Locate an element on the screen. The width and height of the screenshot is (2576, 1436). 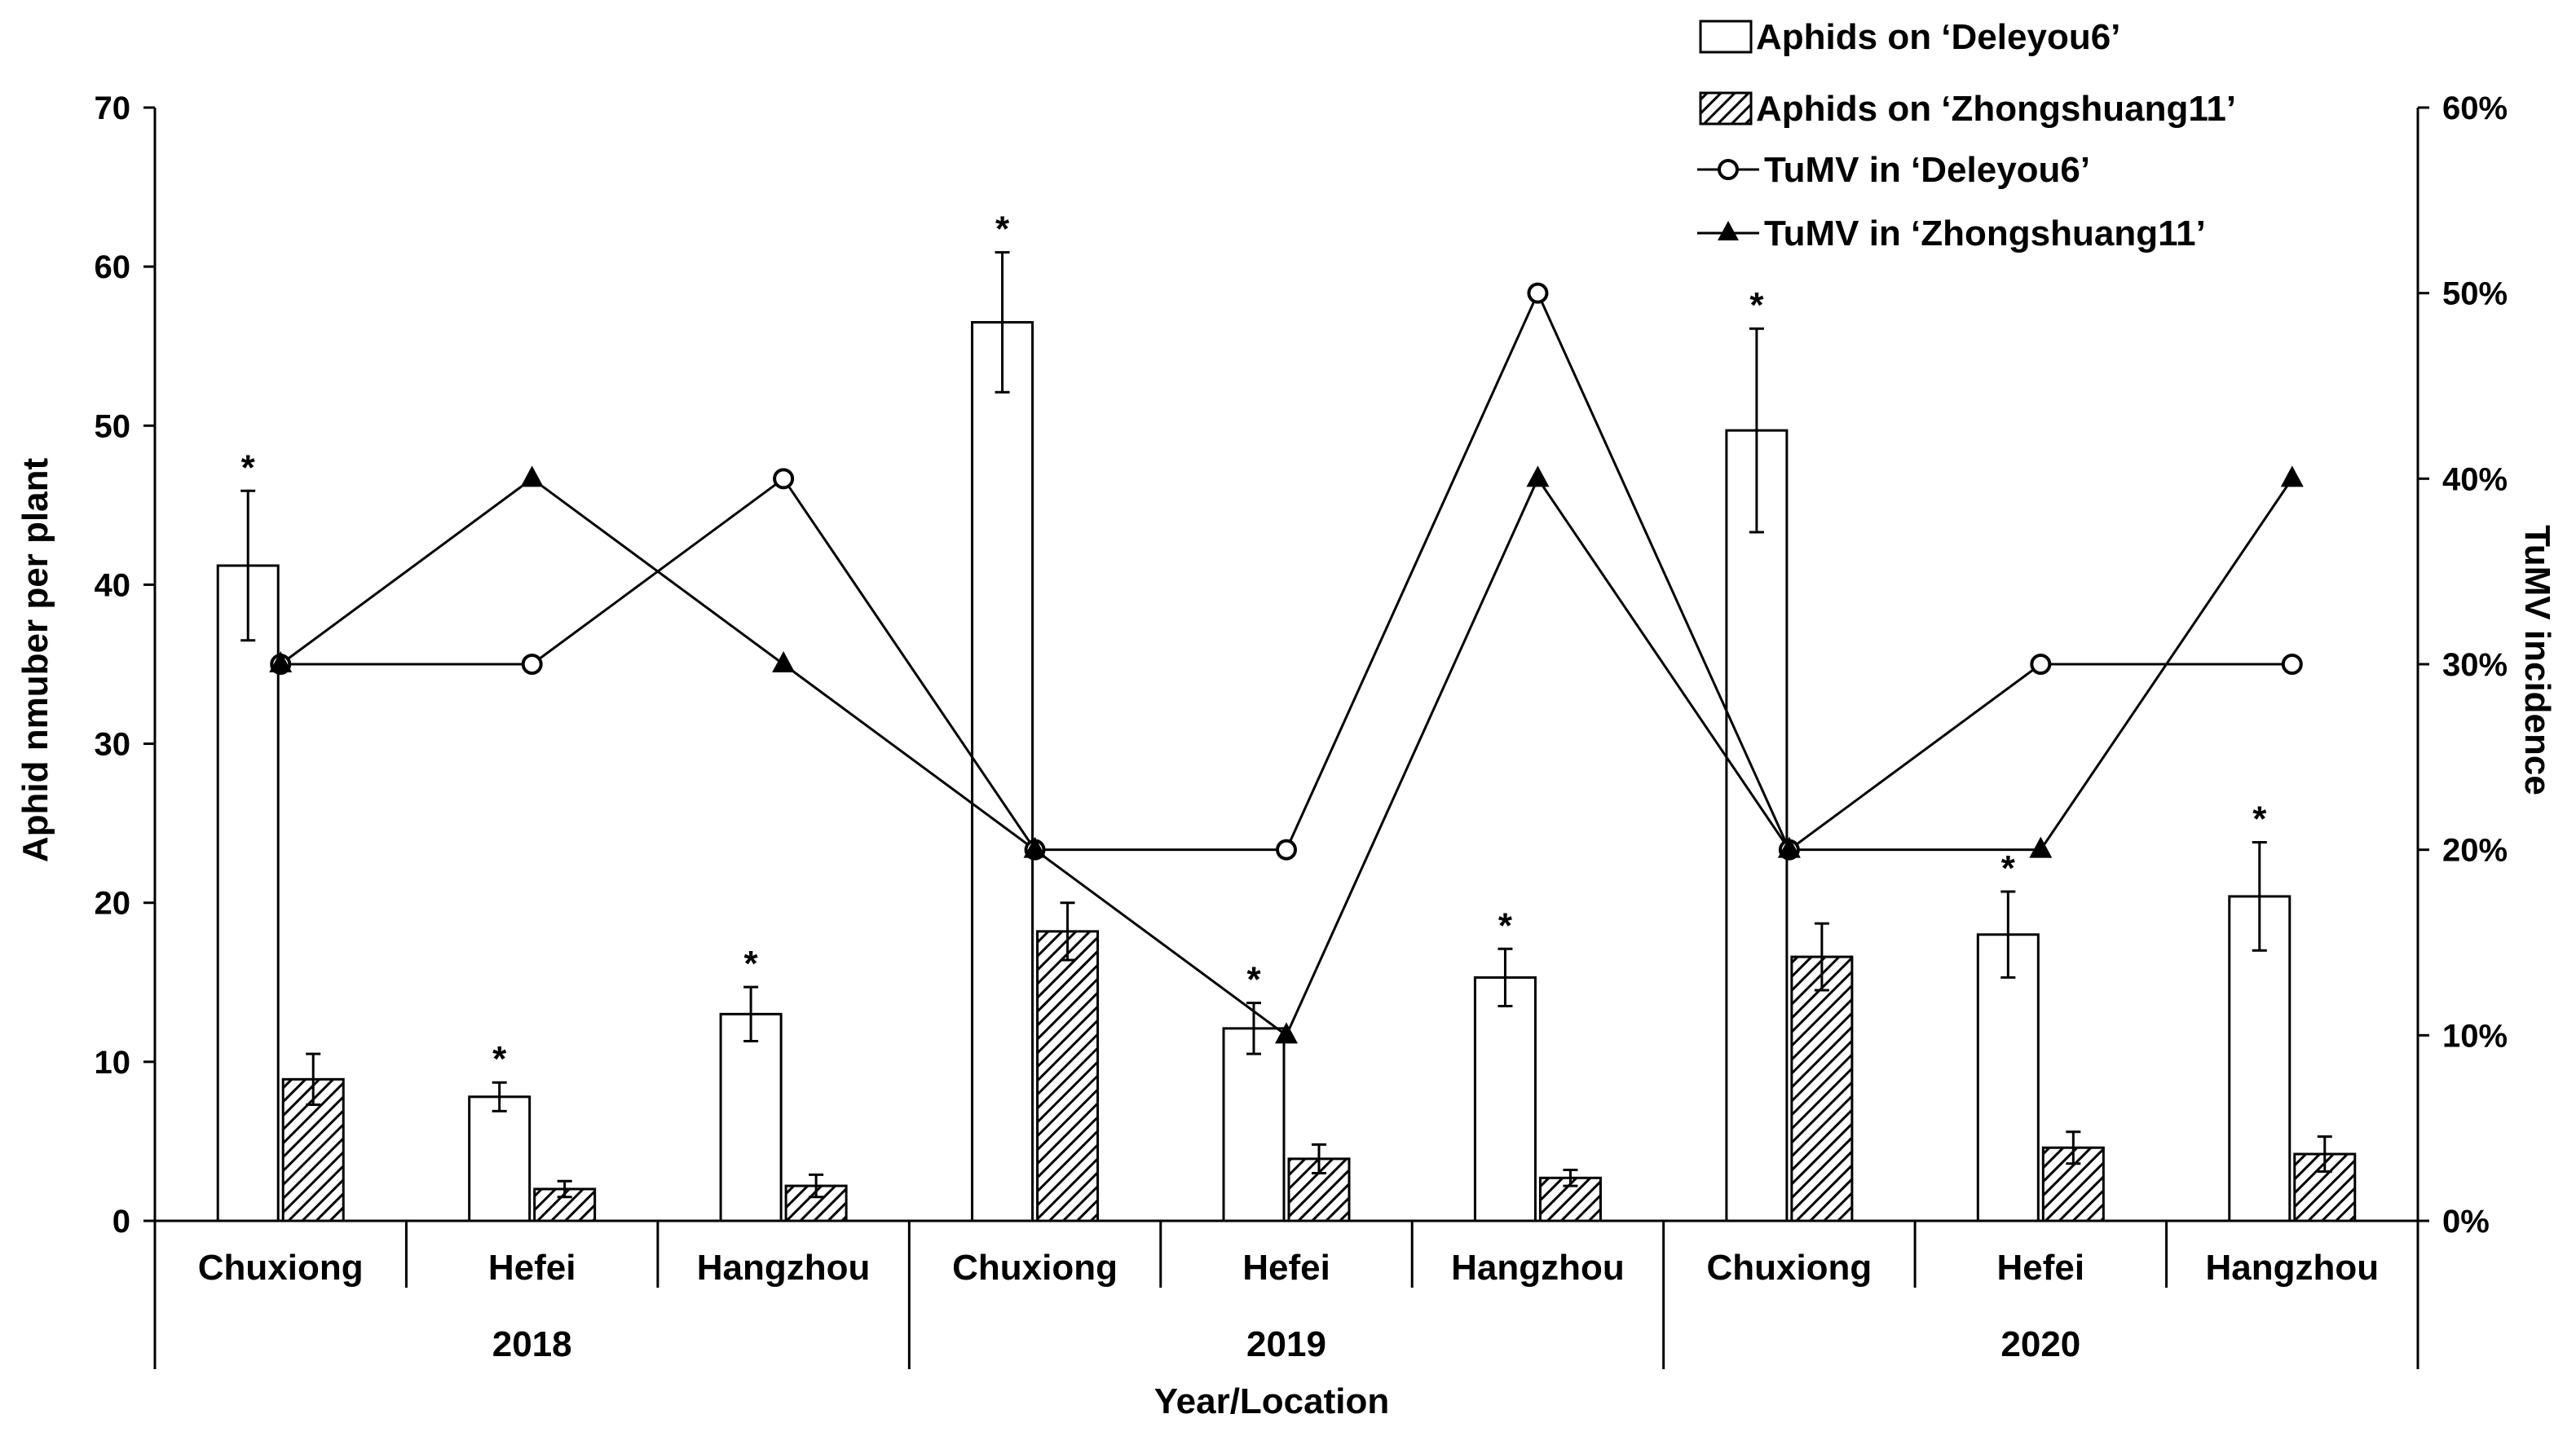
legend-swatch-deleyou6-aphids is located at coordinates (1726, 37).